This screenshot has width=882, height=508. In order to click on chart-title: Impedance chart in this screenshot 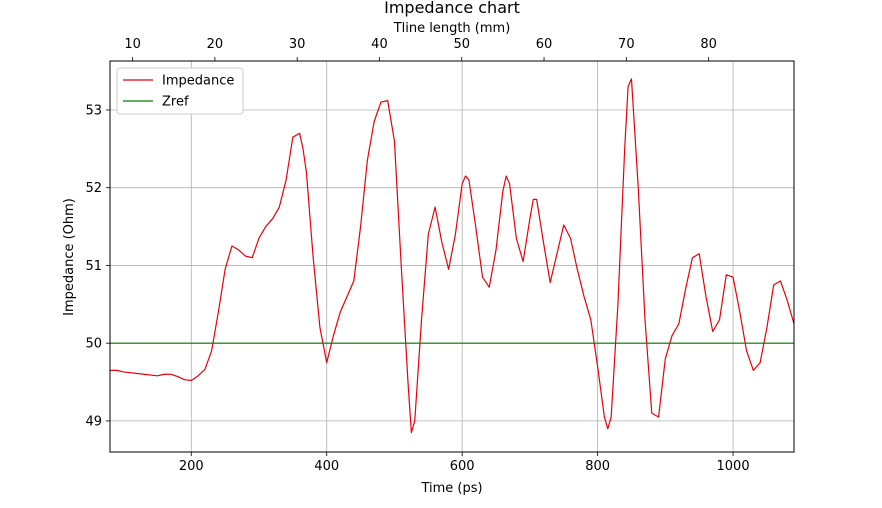, I will do `click(452, 8)`.